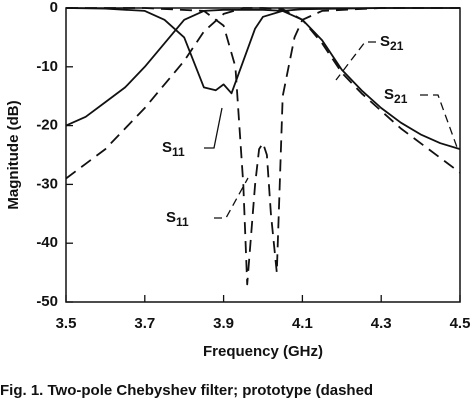 This screenshot has width=474, height=401. Describe the element at coordinates (47, 301) in the screenshot. I see `y-tick-label: -50` at that location.